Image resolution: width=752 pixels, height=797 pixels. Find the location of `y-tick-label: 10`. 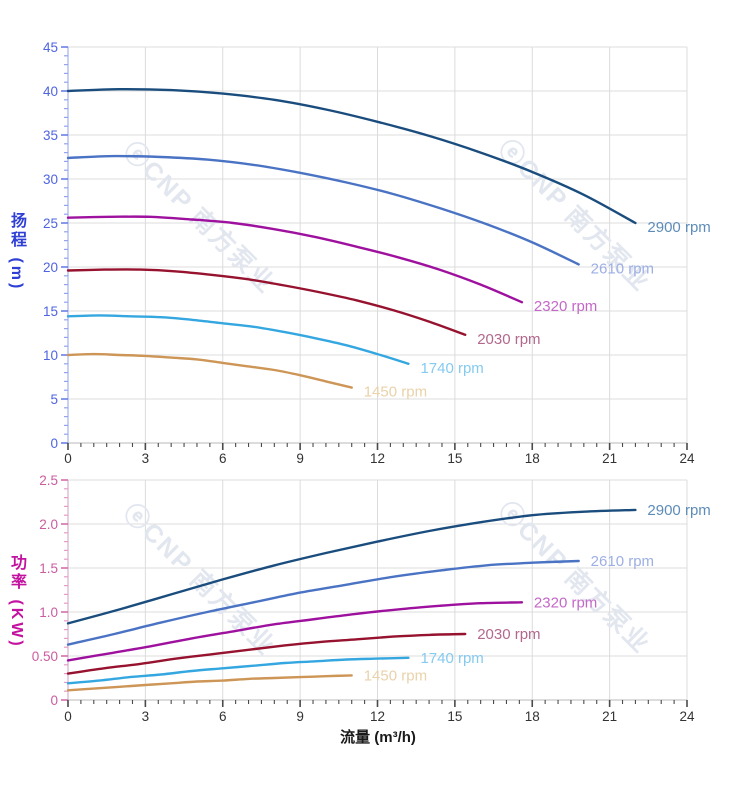

y-tick-label: 10 is located at coordinates (50, 355).